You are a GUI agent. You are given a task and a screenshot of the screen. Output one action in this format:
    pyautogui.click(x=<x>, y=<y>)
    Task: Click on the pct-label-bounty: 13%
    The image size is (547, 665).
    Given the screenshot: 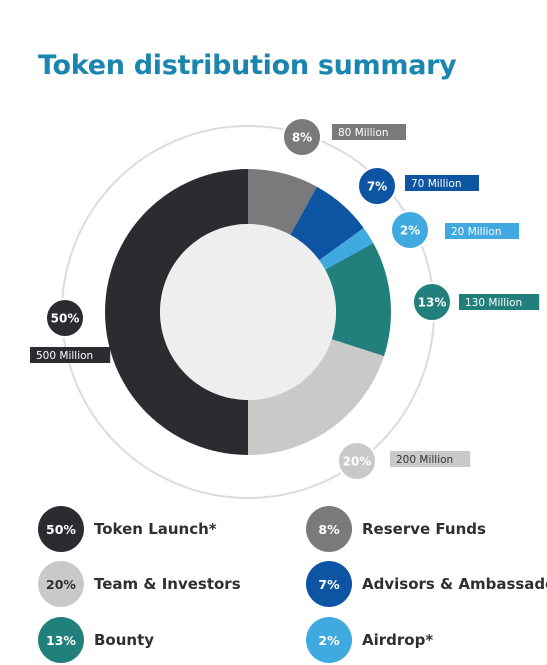 What is the action you would take?
    pyautogui.click(x=432, y=303)
    